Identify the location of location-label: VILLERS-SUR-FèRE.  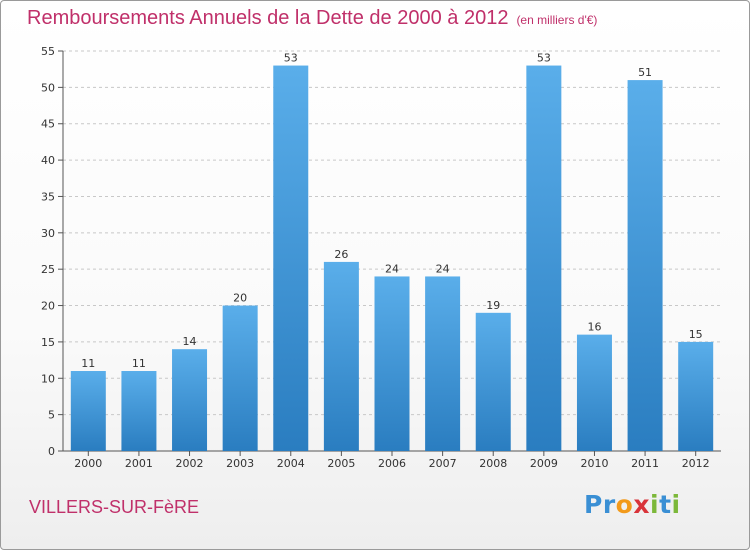
(114, 507).